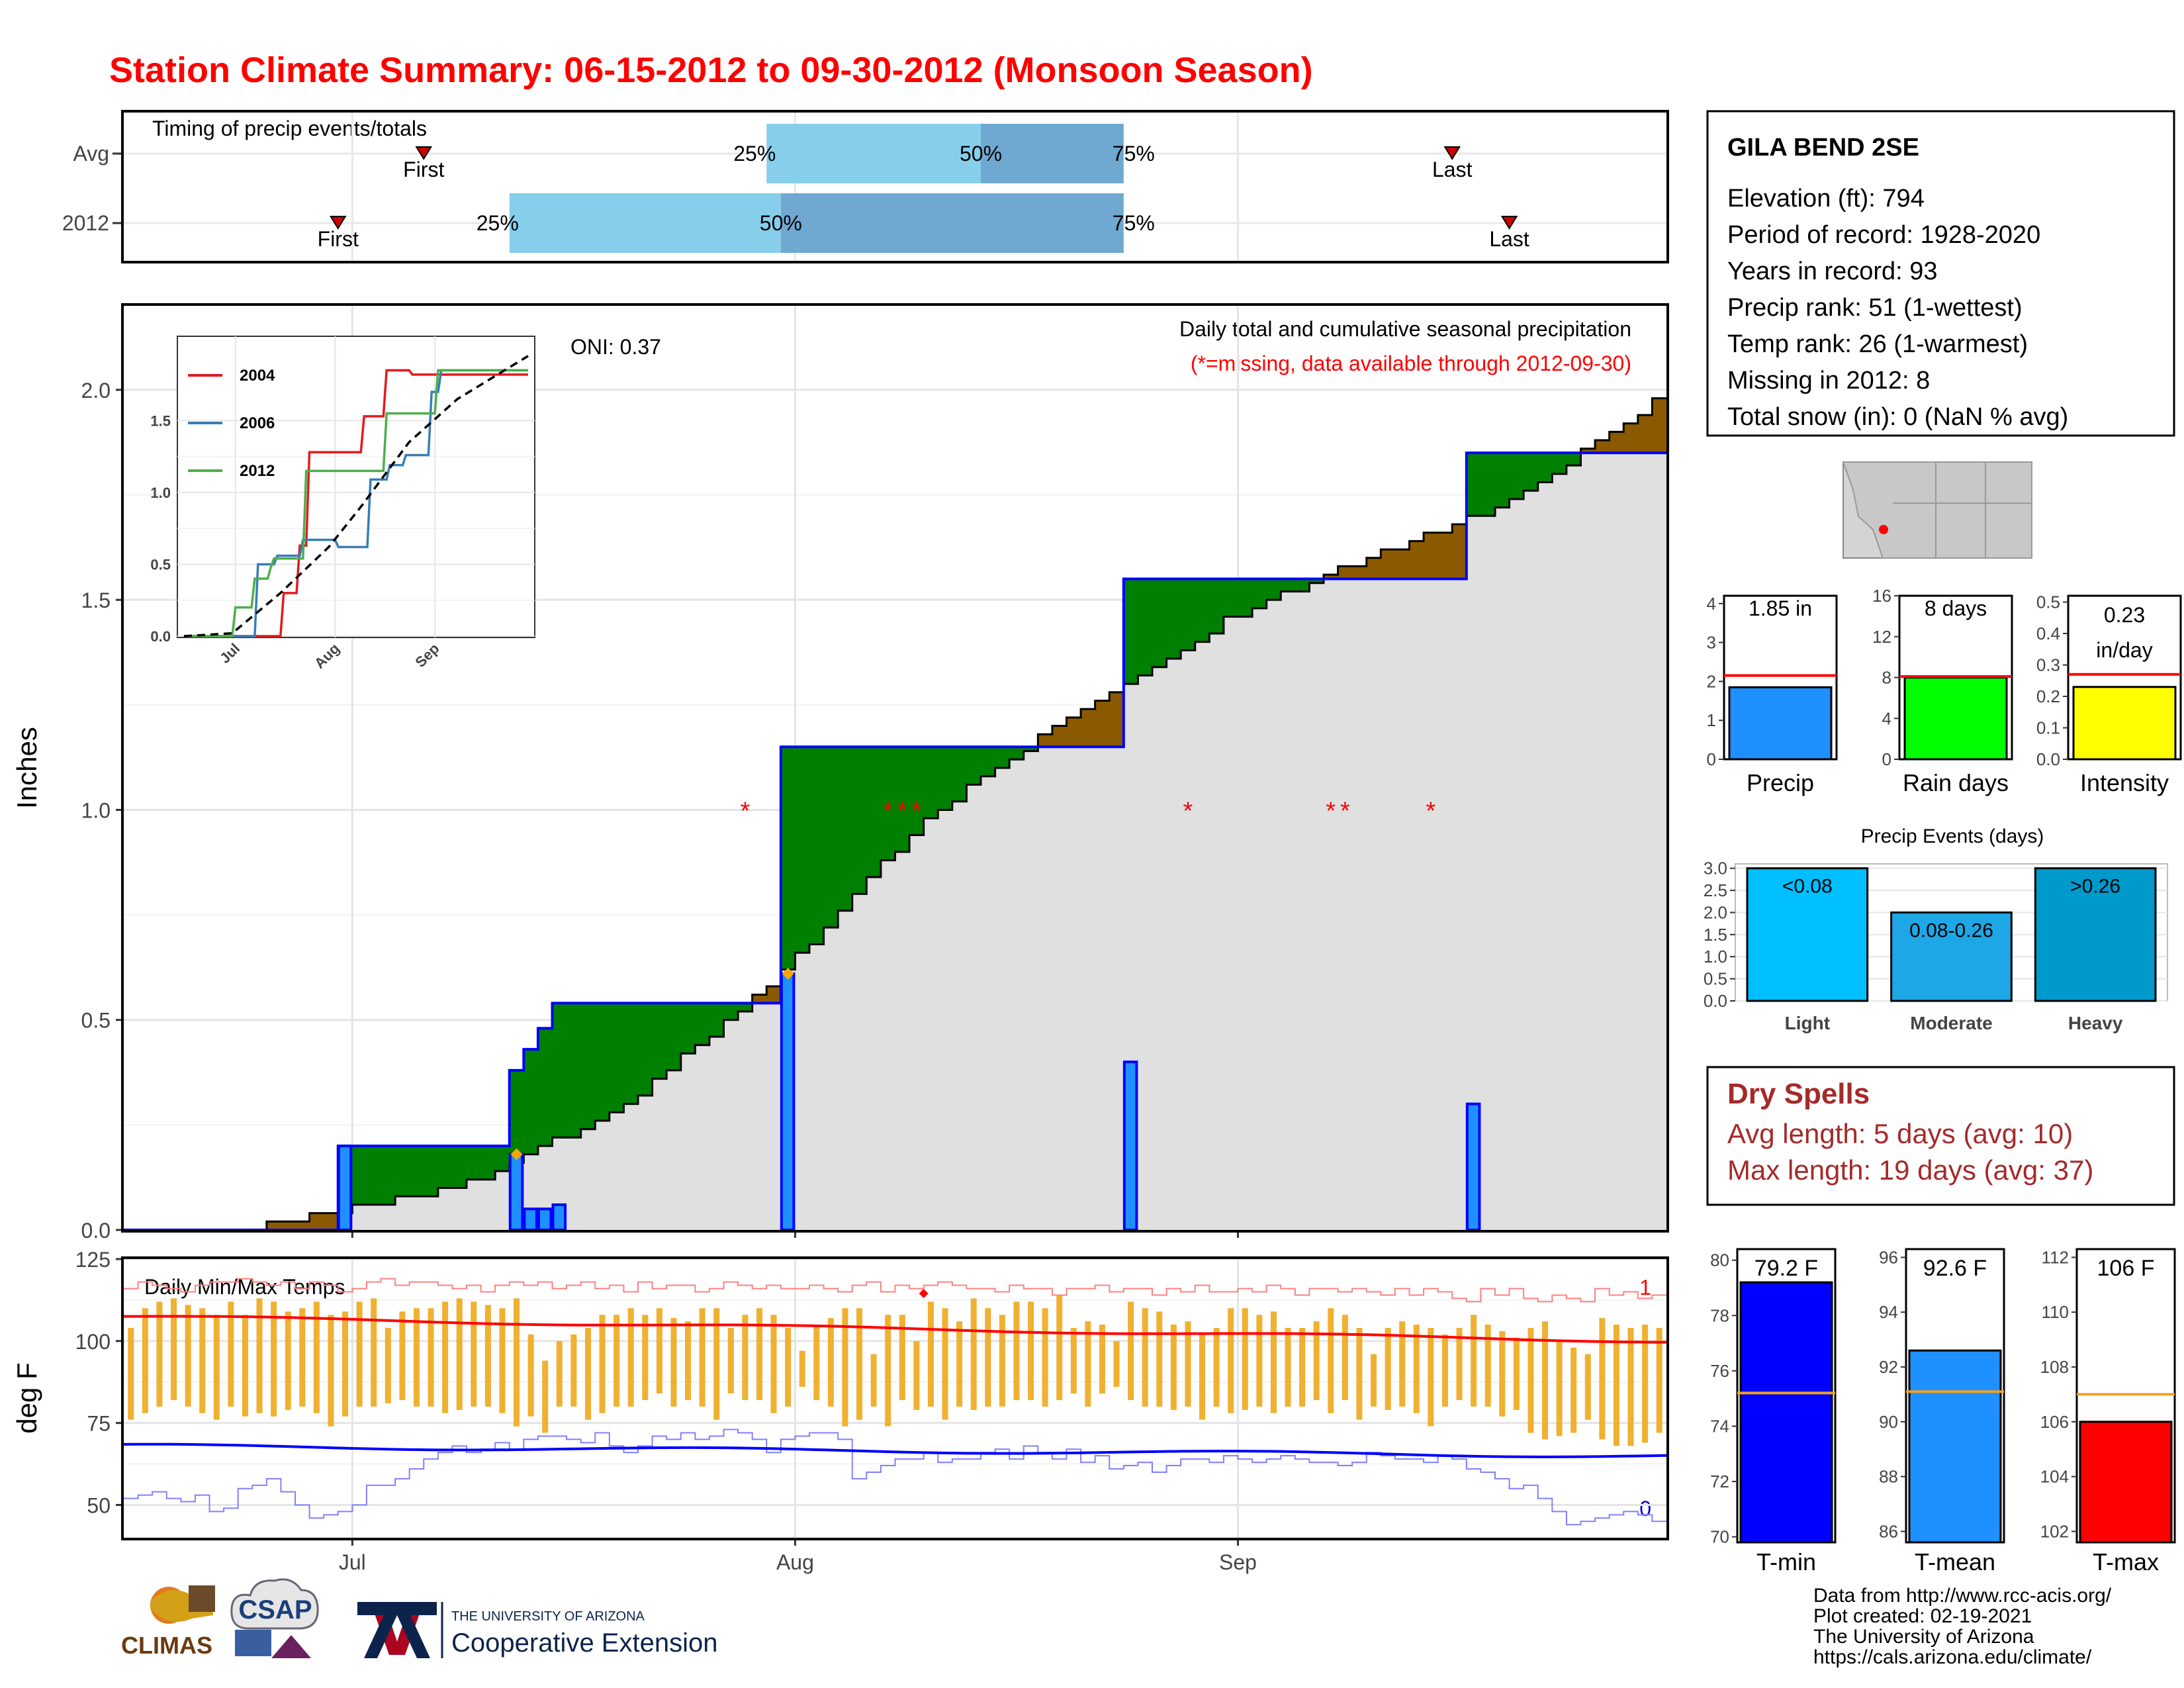 The width and height of the screenshot is (2184, 1688). I want to click on events-y-tick: 1.0, so click(1715, 956).